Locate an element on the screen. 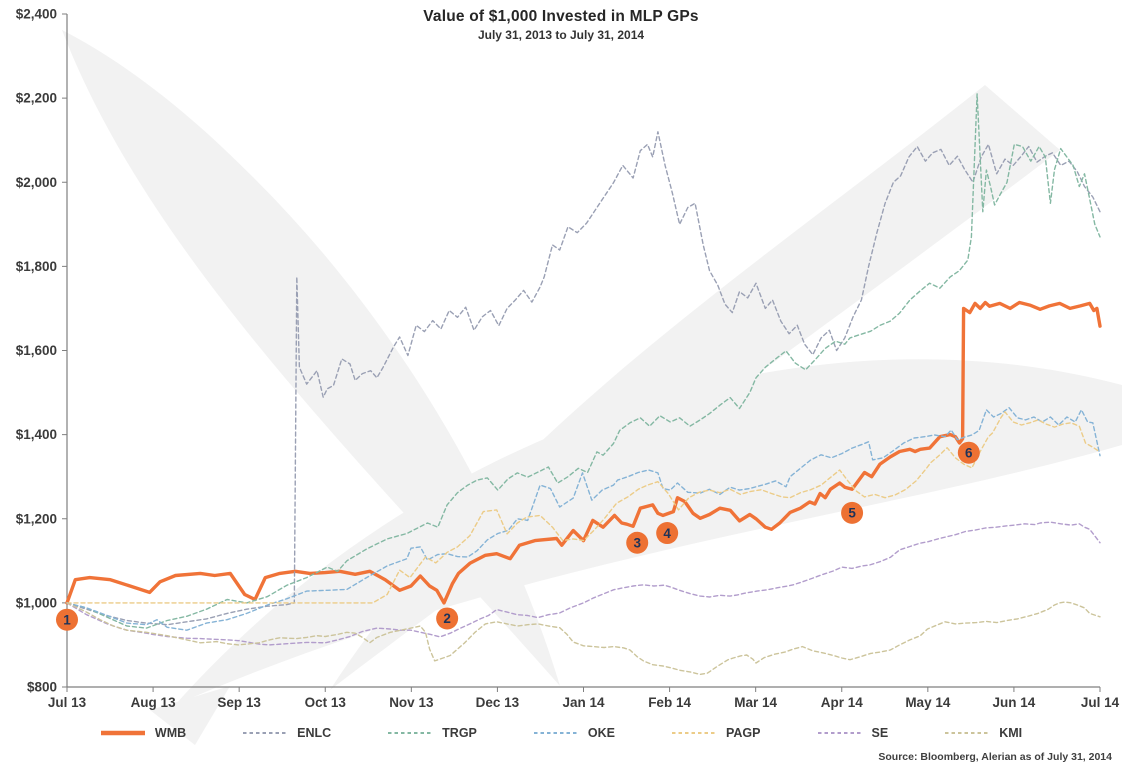  legend-item-se: SE is located at coordinates (853, 733).